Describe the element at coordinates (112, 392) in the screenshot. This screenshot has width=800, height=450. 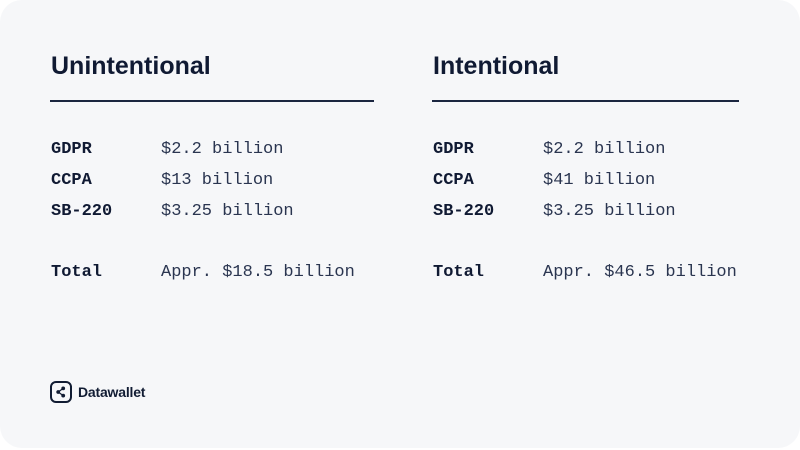
I see `brand-name: Datawallet` at that location.